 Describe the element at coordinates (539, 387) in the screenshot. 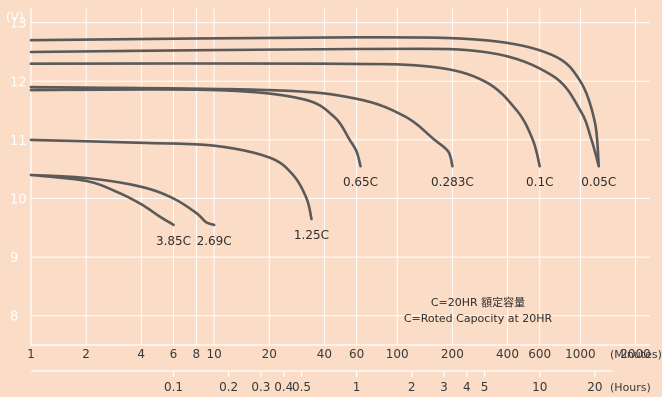

I see `x-hours-tick-10: 10` at that location.